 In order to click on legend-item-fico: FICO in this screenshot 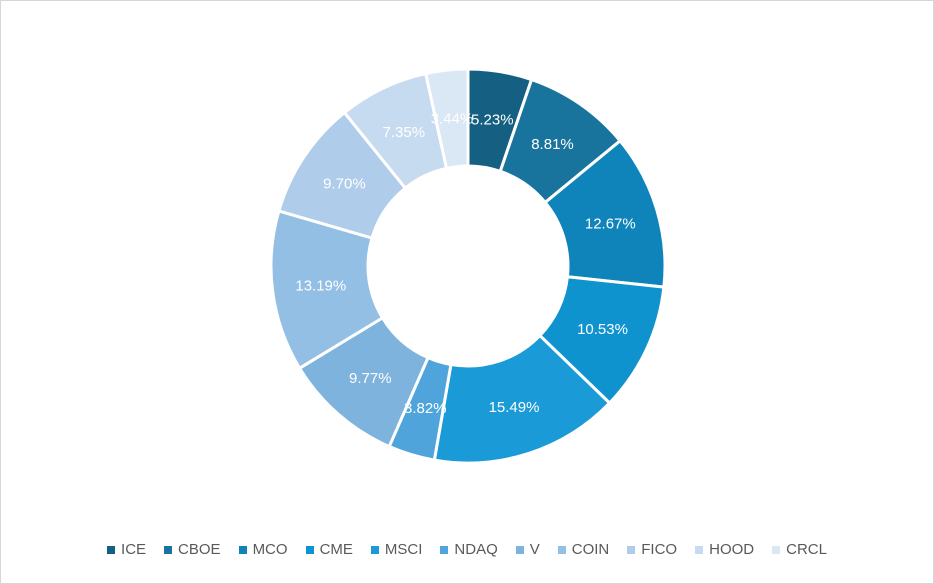, I will do `click(652, 549)`.